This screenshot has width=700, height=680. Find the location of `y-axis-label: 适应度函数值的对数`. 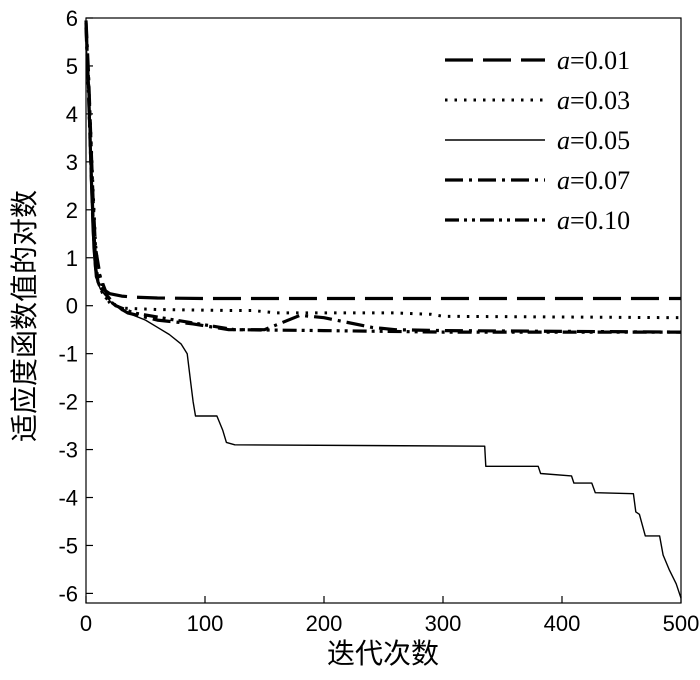

y-axis-label: 适应度函数值的对数 is located at coordinates (24, 316).